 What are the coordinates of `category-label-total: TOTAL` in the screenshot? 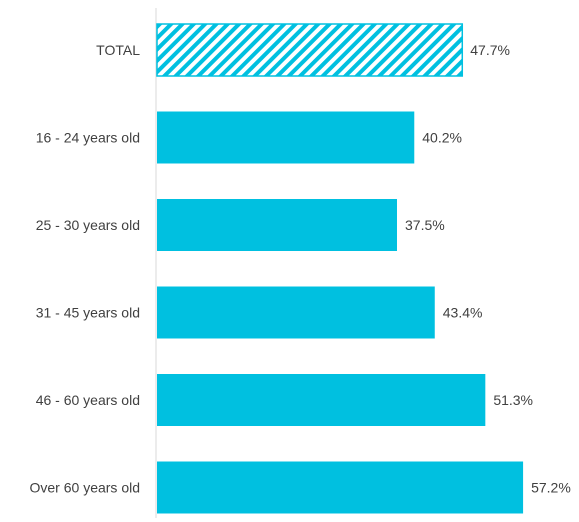 It's located at (118, 50).